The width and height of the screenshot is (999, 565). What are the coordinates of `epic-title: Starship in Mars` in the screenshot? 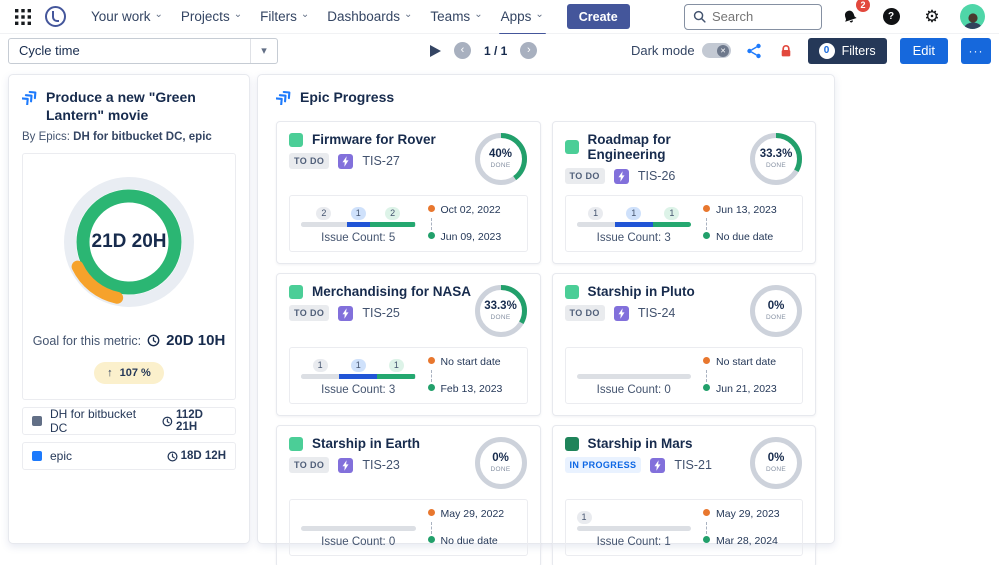 It's located at (640, 444).